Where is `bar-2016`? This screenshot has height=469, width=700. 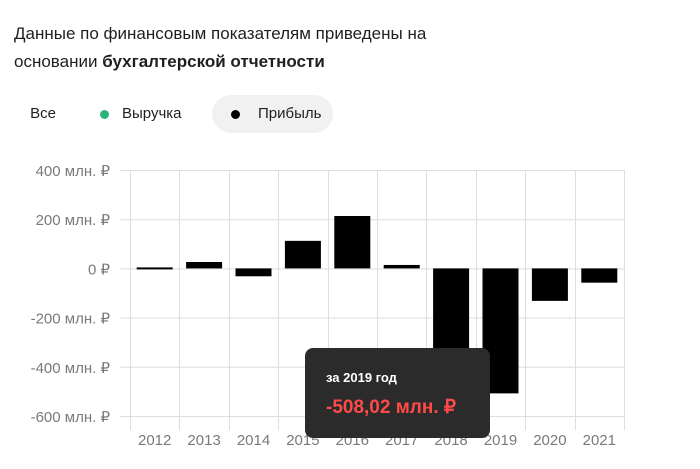 bar-2016 is located at coordinates (352, 242).